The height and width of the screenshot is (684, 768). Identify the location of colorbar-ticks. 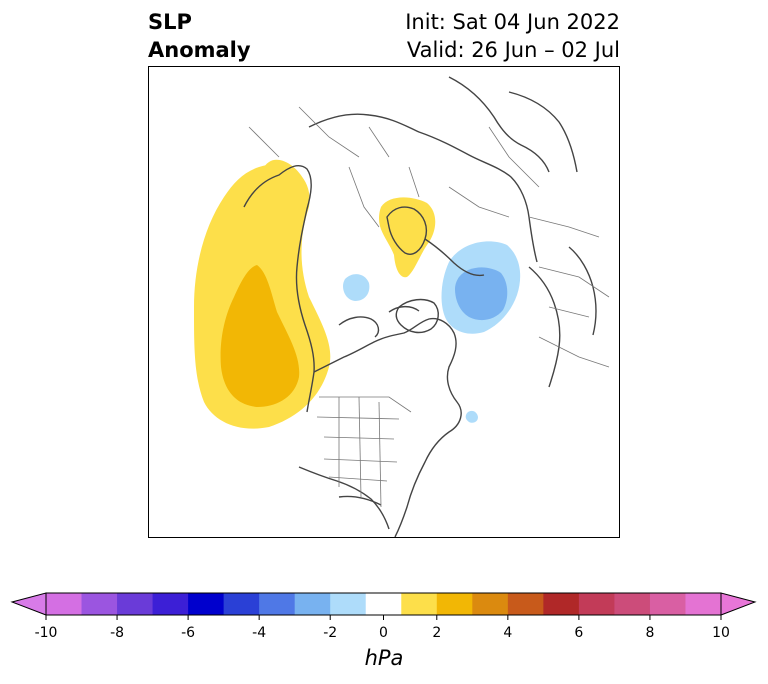
(383, 617).